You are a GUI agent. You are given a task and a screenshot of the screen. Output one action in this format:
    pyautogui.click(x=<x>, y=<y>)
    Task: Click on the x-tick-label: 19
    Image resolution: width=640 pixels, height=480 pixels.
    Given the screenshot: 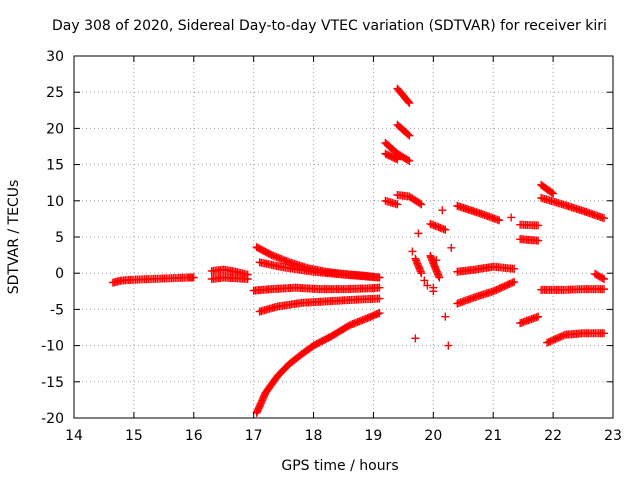 What is the action you would take?
    pyautogui.click(x=374, y=436)
    